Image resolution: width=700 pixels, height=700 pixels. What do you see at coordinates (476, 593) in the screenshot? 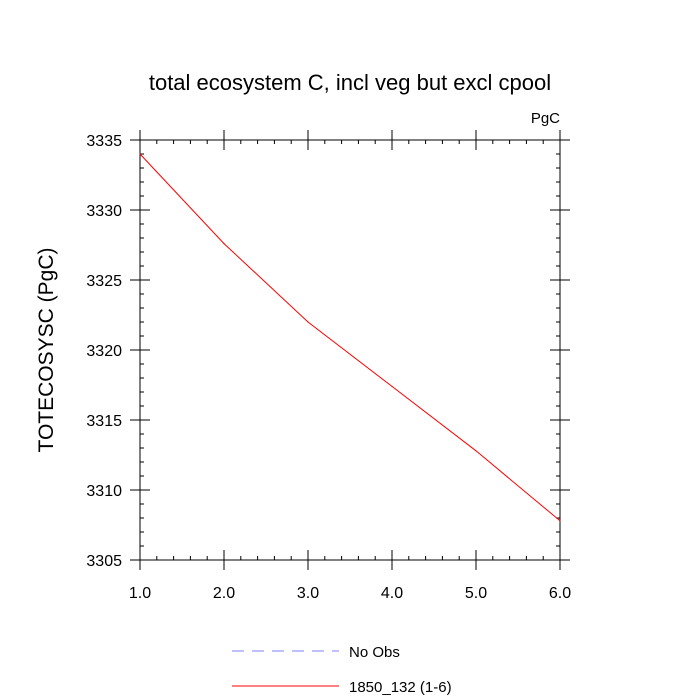
I see `x-tick-label: 5.0` at bounding box center [476, 593].